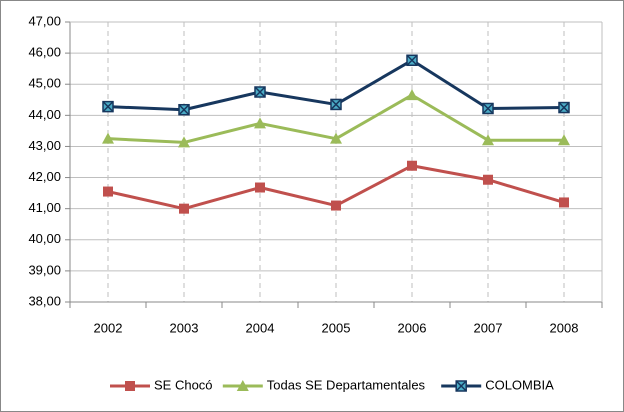 This screenshot has width=624, height=412. What do you see at coordinates (336, 327) in the screenshot?
I see `x-tick-label: 2005` at bounding box center [336, 327].